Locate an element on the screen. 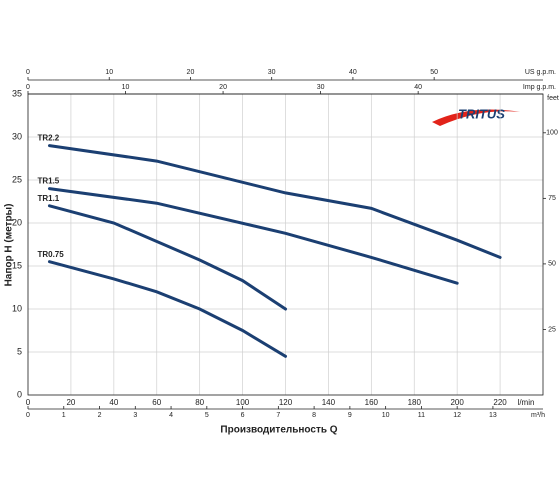 This screenshot has height=504, width=560. y-tick-label: 10 is located at coordinates (17, 308).